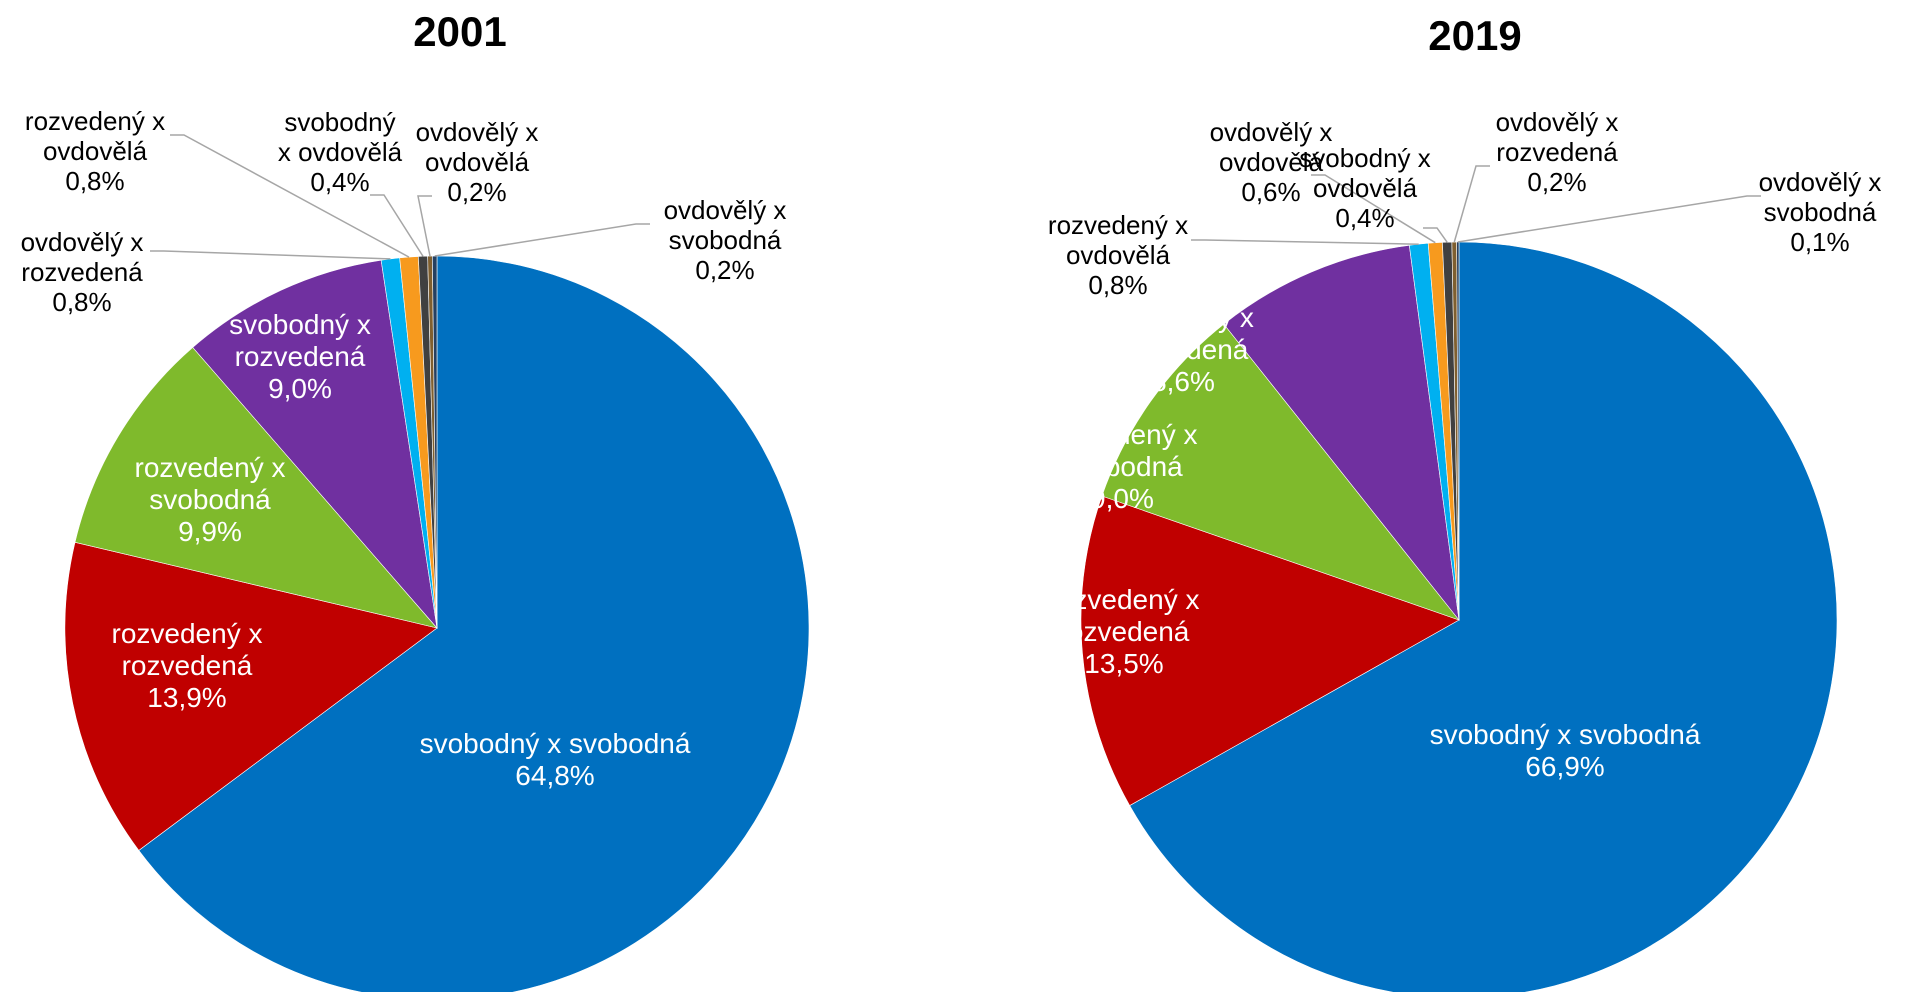  What do you see at coordinates (555, 759) in the screenshot?
I see `slice-label-svobodny-x-svobodna: svobodný x svobodná 64,8%` at bounding box center [555, 759].